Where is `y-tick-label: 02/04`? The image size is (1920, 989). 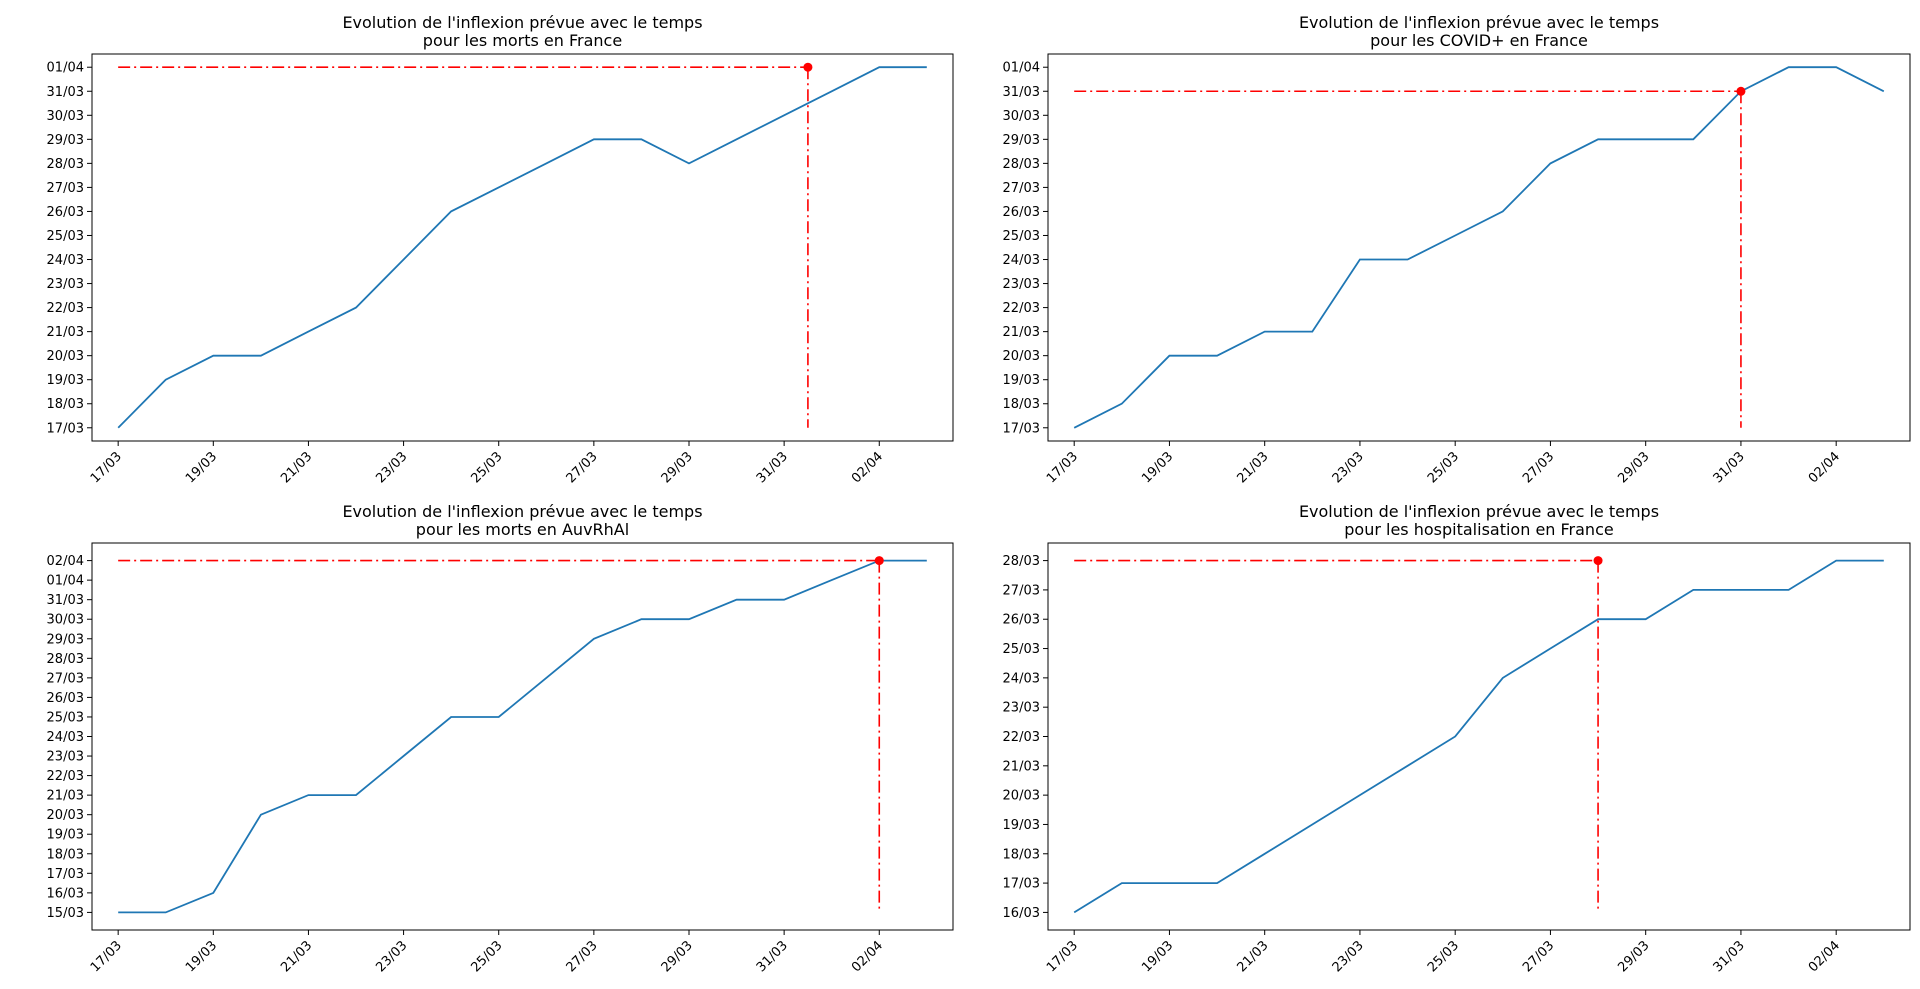 y-tick-label: 02/04 is located at coordinates (65, 561).